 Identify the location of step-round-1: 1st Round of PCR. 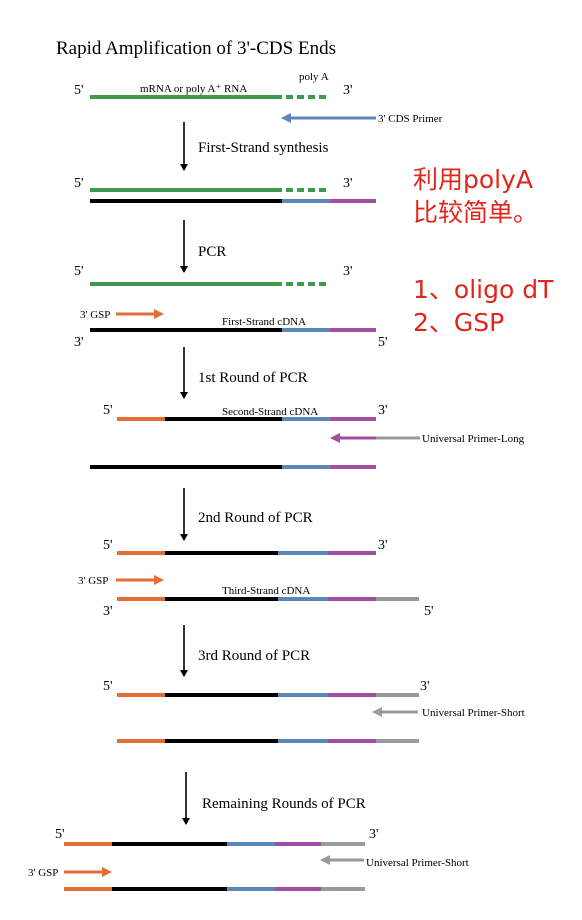
(253, 378).